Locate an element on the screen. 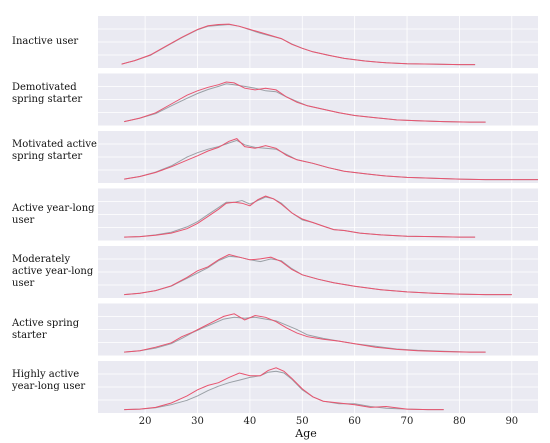 The image size is (550, 443). panel-label: Highly active year-long user is located at coordinates (49, 380).